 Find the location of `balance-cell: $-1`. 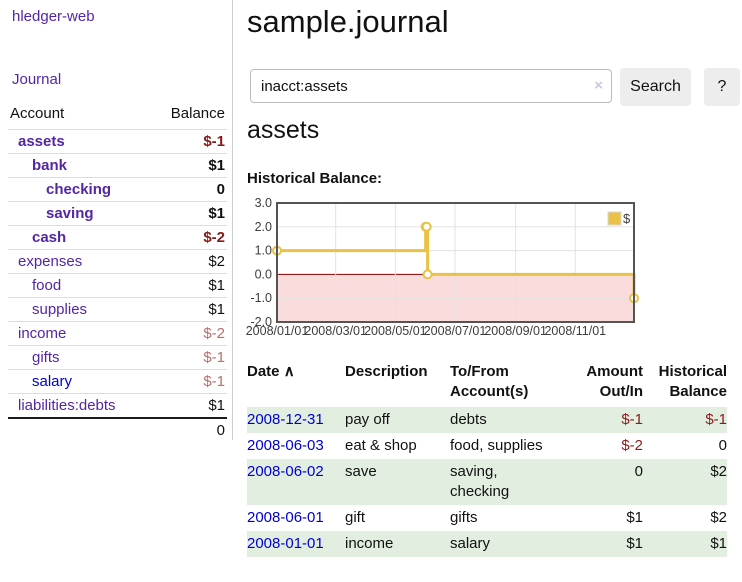

balance-cell: $-1 is located at coordinates (716, 419).